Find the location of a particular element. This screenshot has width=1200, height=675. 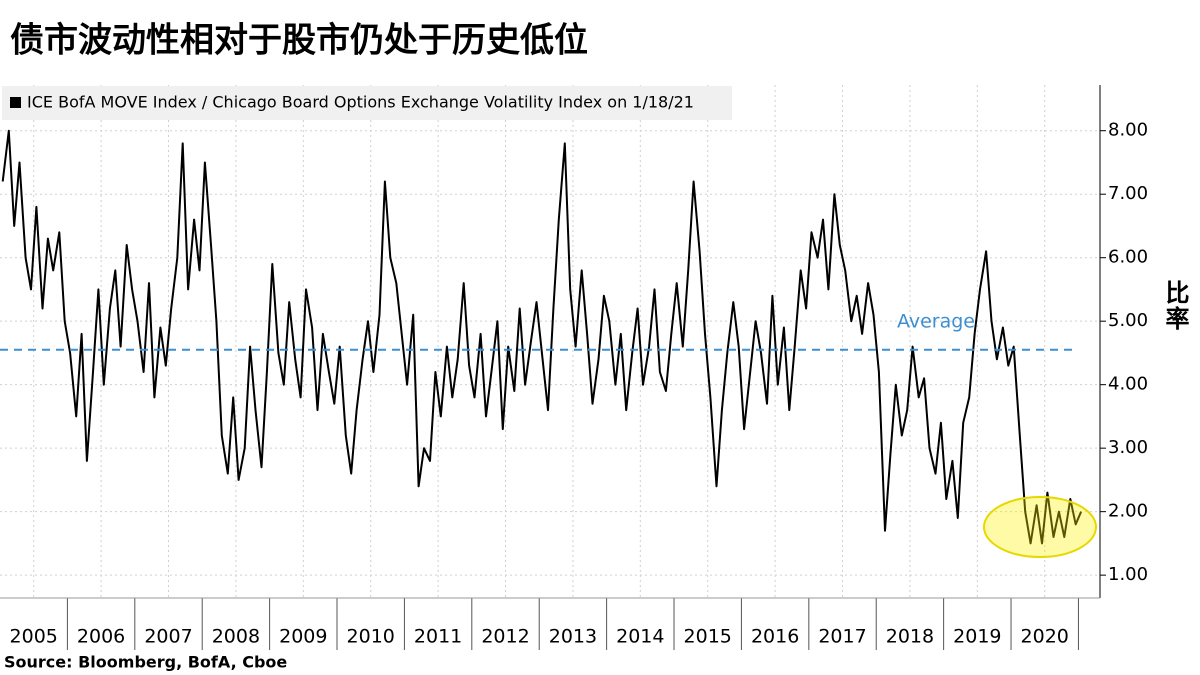

x-tick-label: 2012 is located at coordinates (505, 637).